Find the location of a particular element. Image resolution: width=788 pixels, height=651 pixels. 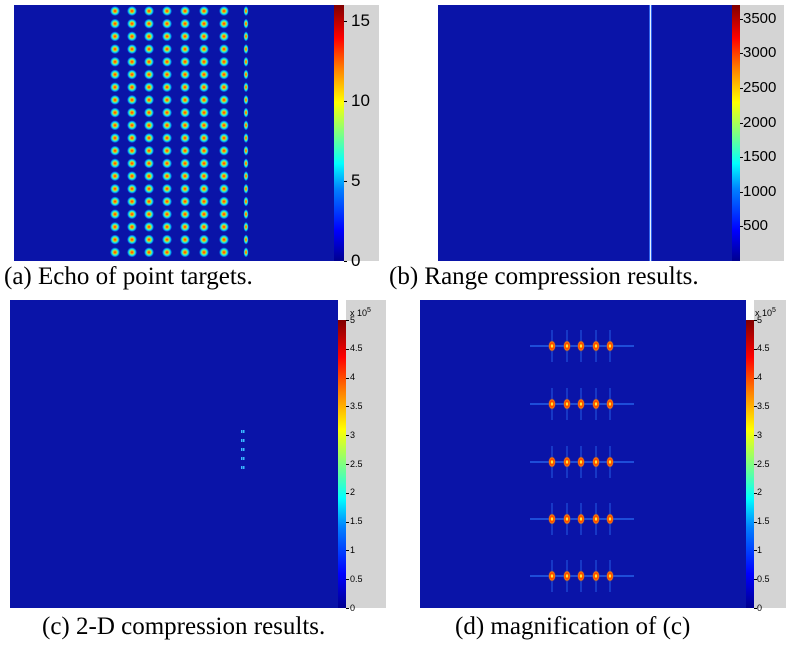

panel-d-colorbar is located at coordinates (750, 464).